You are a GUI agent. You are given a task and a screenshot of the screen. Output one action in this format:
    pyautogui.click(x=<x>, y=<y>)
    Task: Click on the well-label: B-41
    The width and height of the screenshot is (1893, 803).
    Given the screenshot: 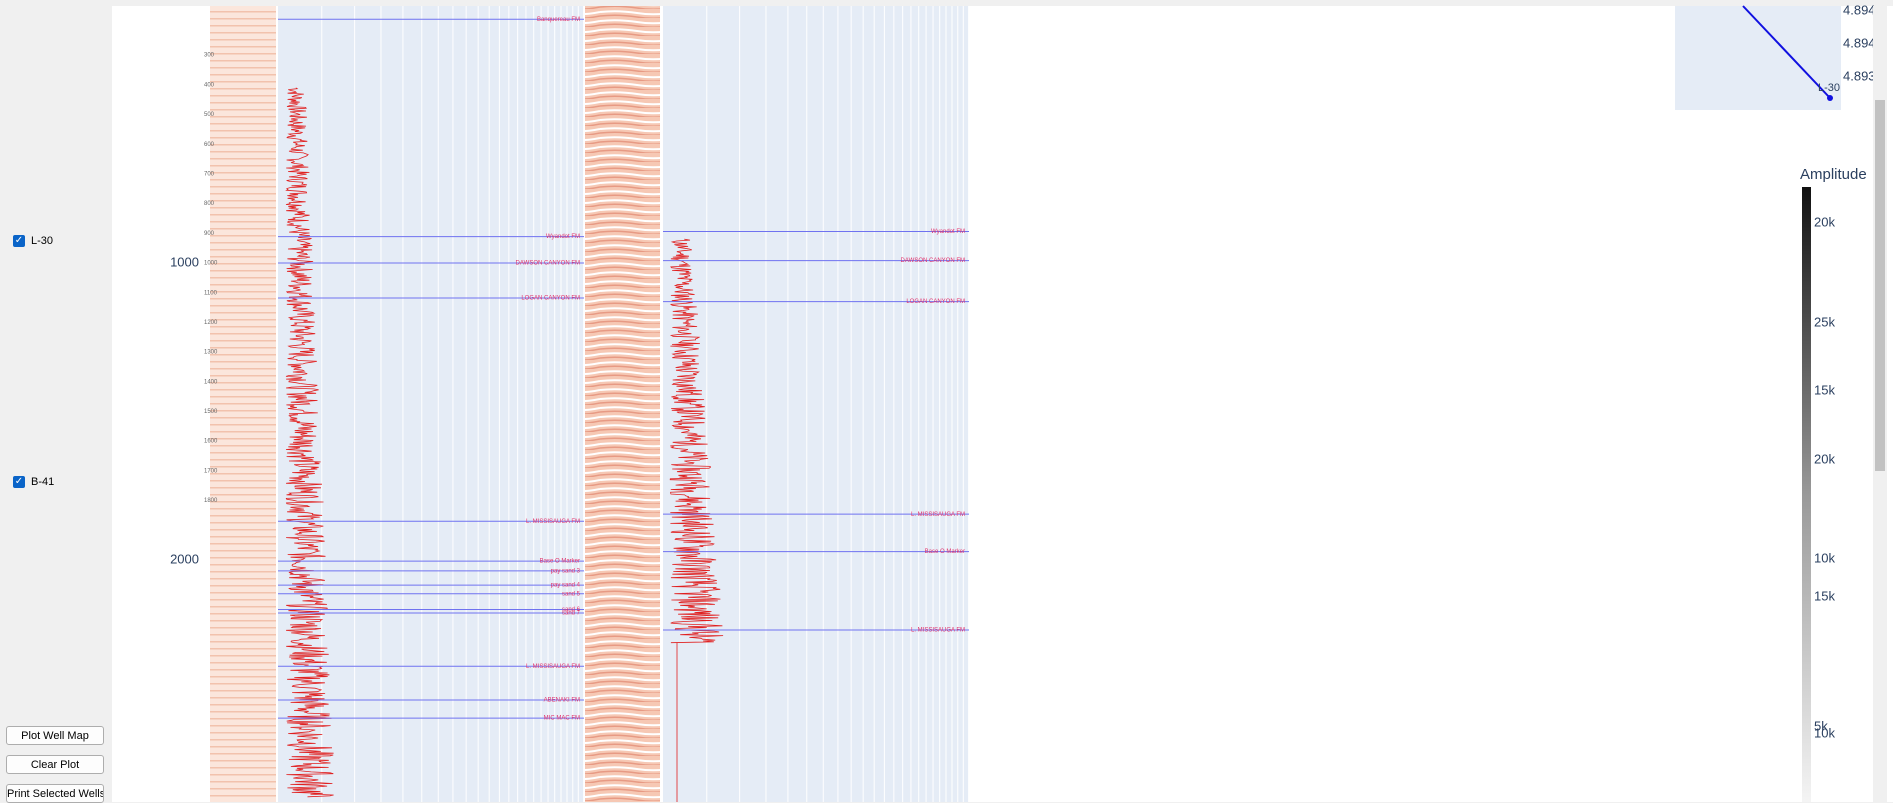 What is the action you would take?
    pyautogui.click(x=43, y=482)
    